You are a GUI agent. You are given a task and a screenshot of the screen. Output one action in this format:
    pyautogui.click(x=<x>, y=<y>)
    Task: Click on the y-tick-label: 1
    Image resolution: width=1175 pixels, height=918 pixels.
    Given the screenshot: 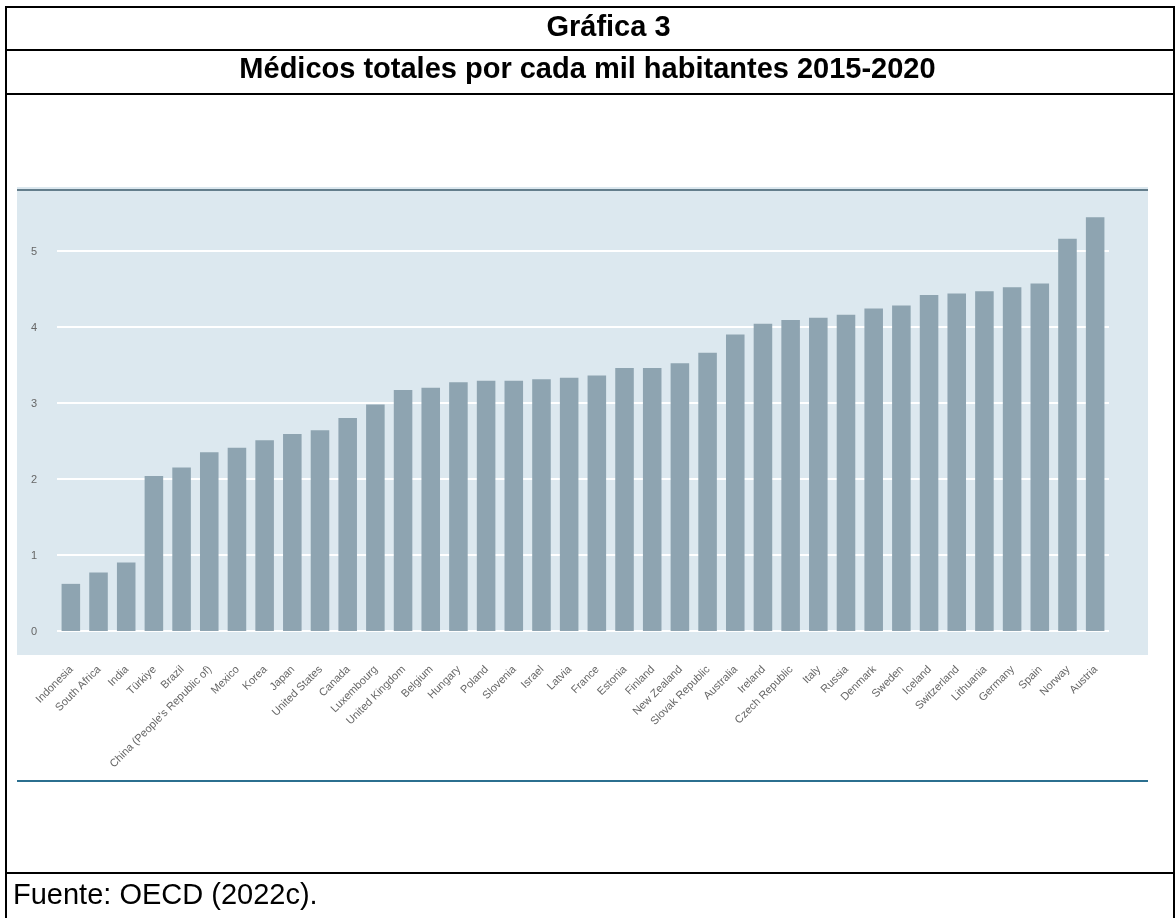 What is the action you would take?
    pyautogui.click(x=33, y=554)
    